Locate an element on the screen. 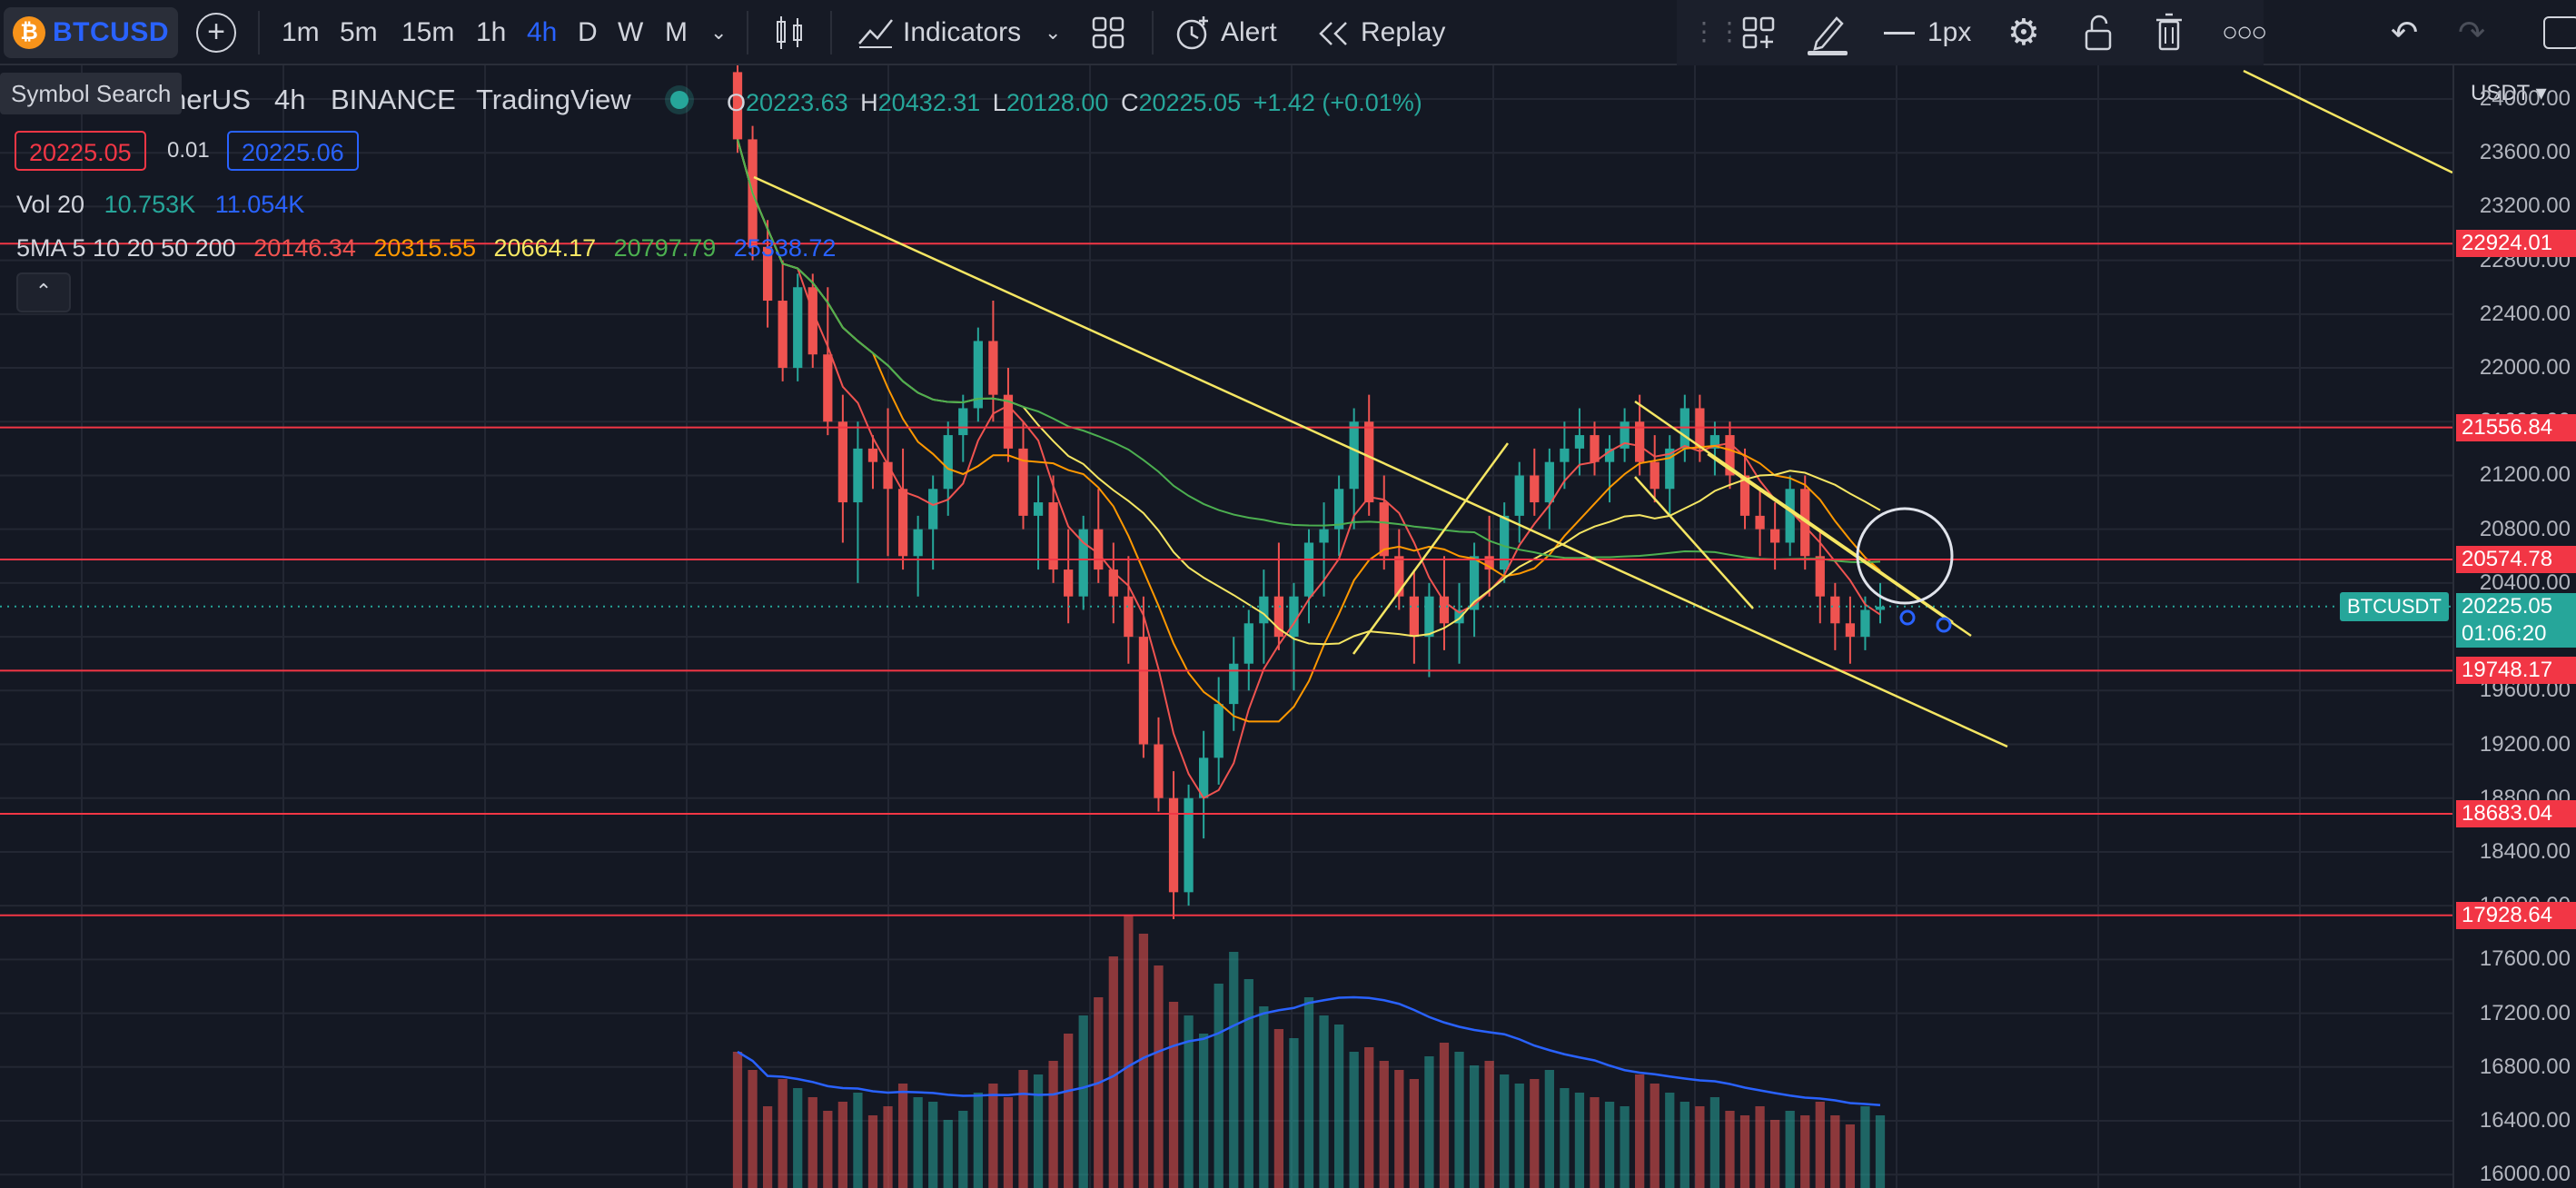 This screenshot has height=1188, width=2576. timeframe-4h: 4h is located at coordinates (542, 32).